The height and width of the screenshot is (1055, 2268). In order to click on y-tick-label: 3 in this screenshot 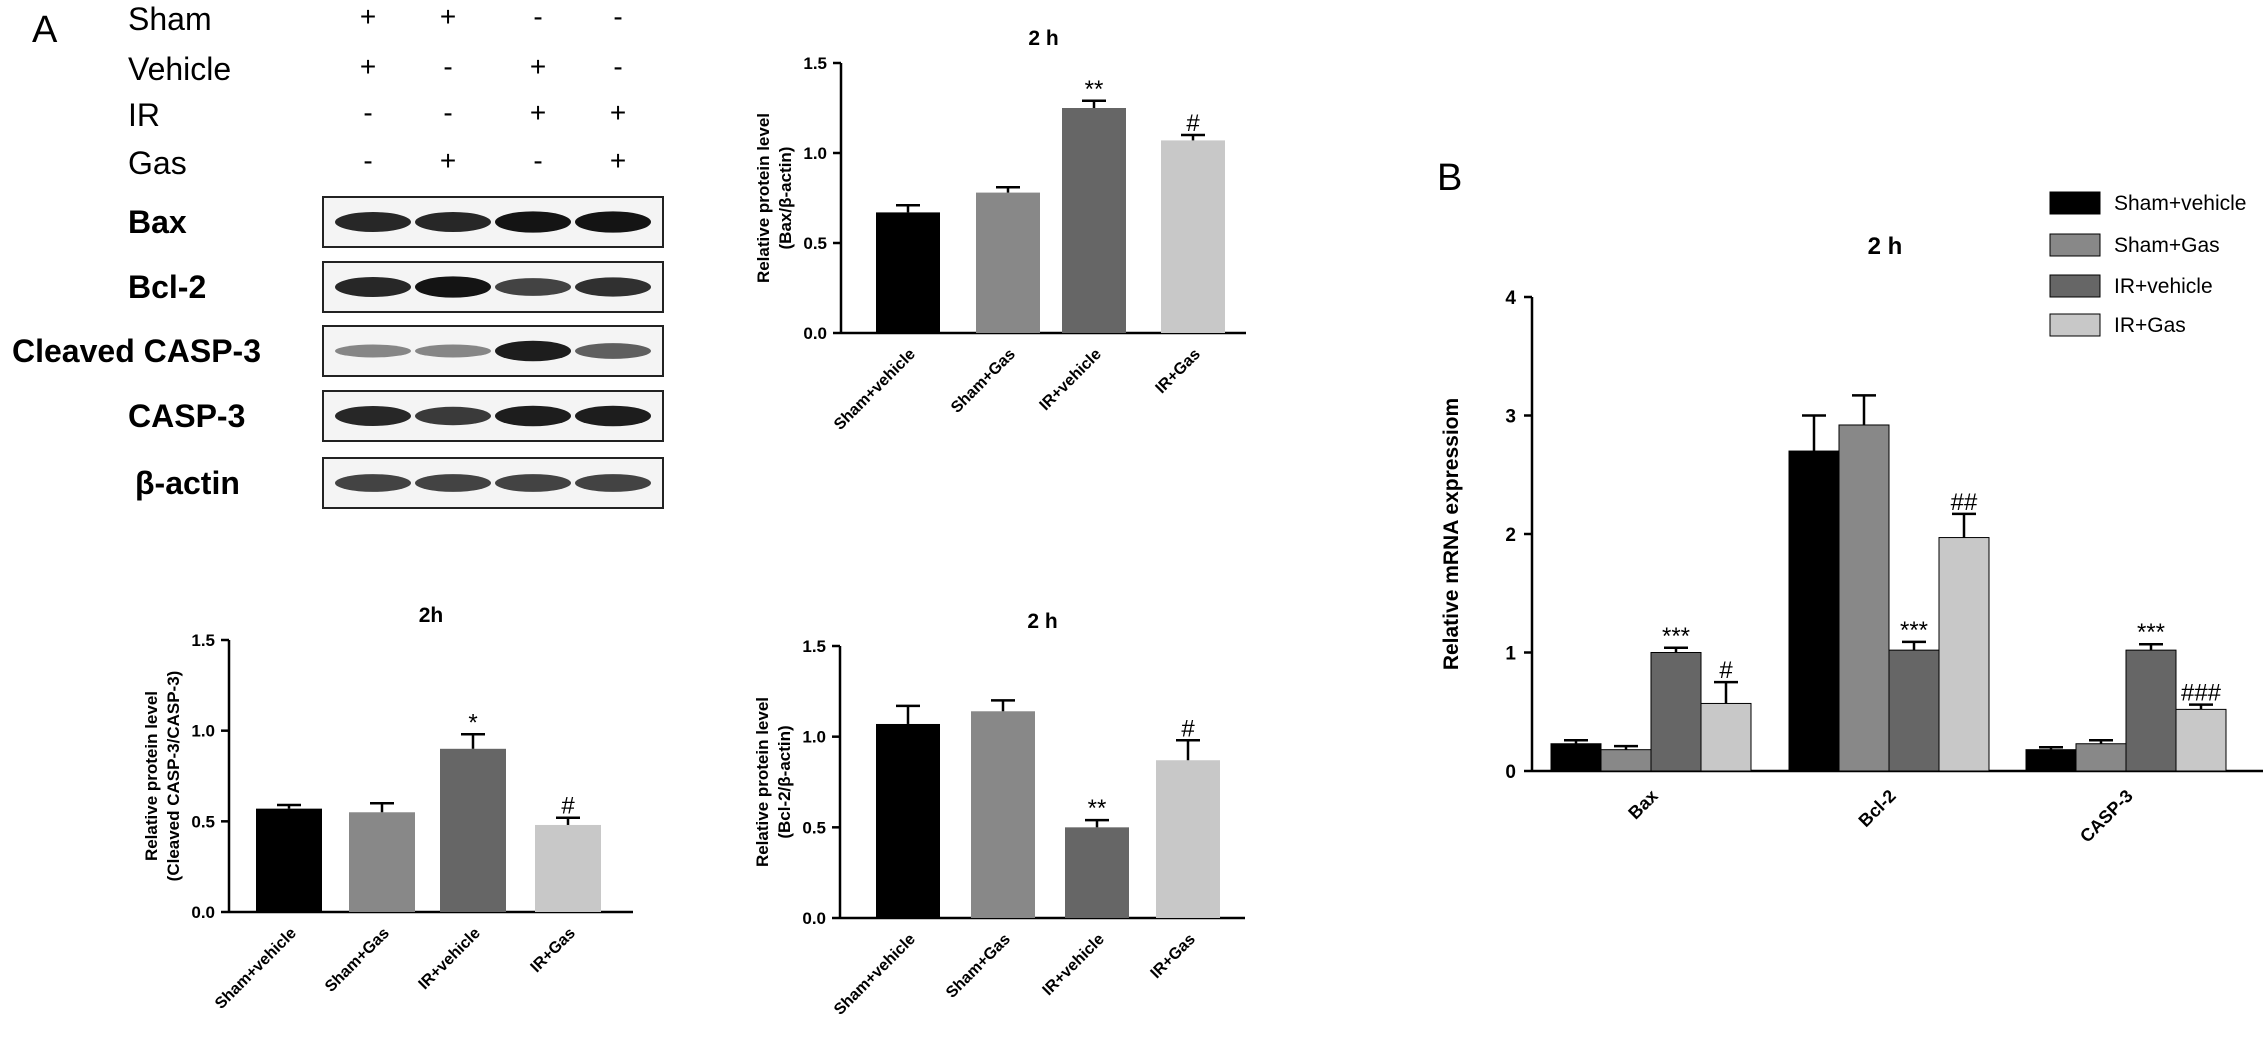, I will do `click(1510, 417)`.